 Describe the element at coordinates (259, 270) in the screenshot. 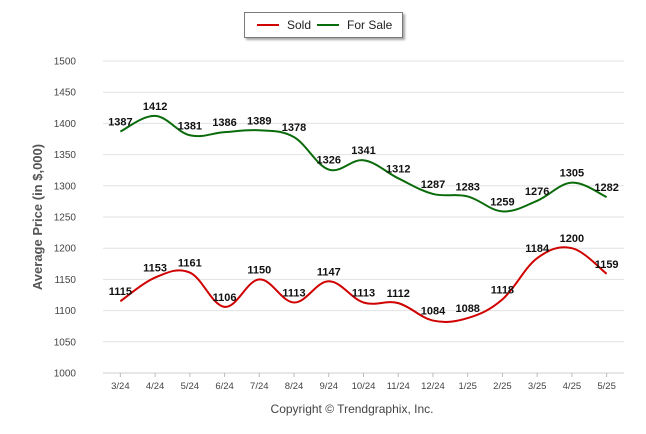

I see `data-label-sold: 1150` at that location.